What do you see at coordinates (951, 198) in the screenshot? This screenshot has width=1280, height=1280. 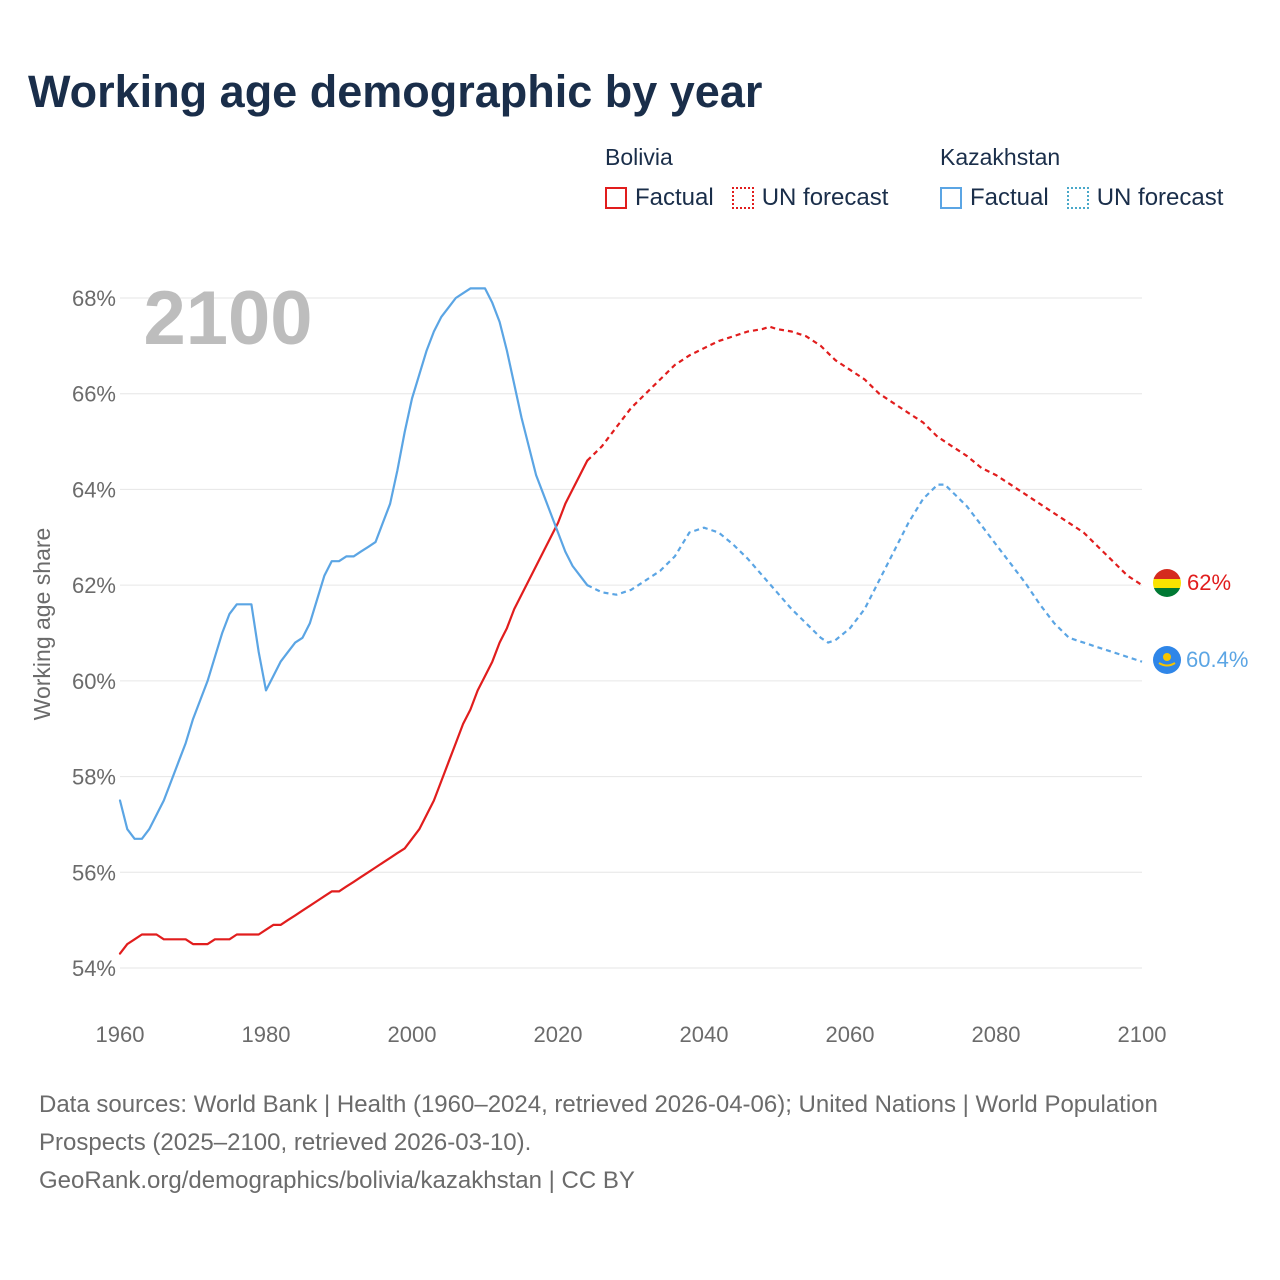 I see `legend-swatch-kazakhstan-factual` at bounding box center [951, 198].